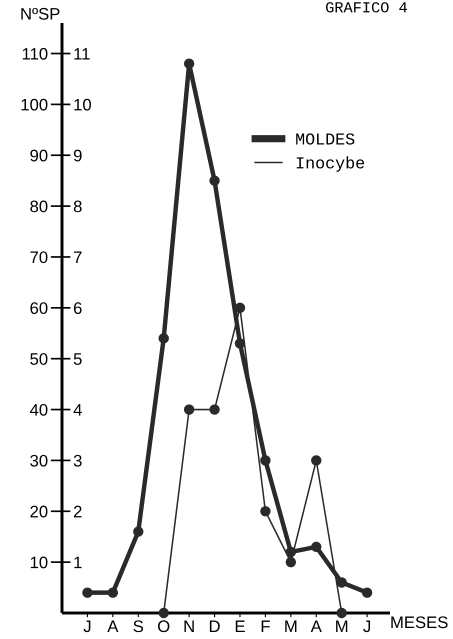  What do you see at coordinates (77, 410) in the screenshot?
I see `y2-tick-label: 4` at bounding box center [77, 410].